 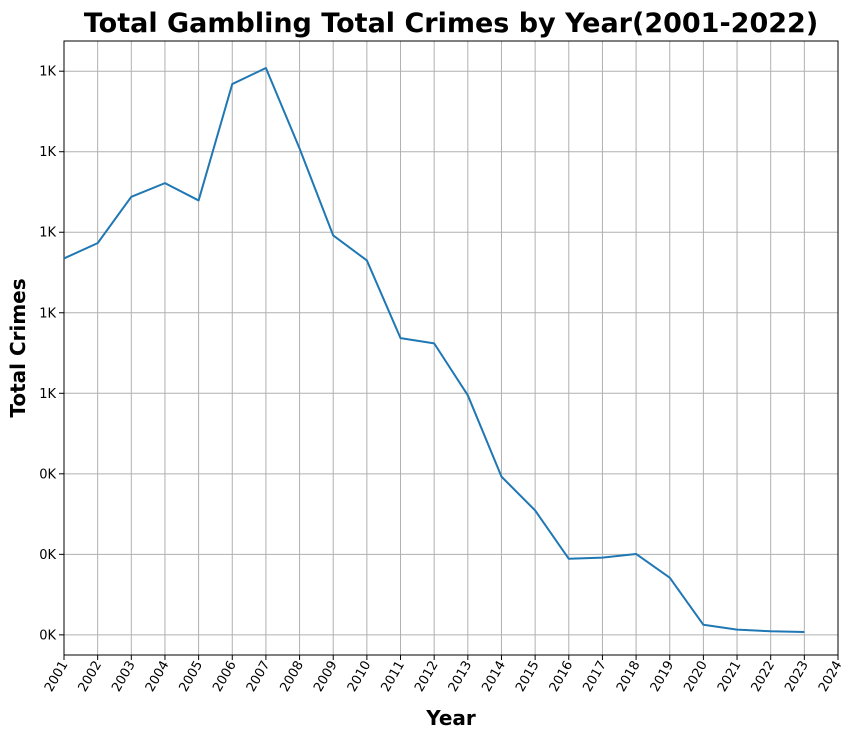 What do you see at coordinates (494, 677) in the screenshot?
I see `x-tick-label: 2014` at bounding box center [494, 677].